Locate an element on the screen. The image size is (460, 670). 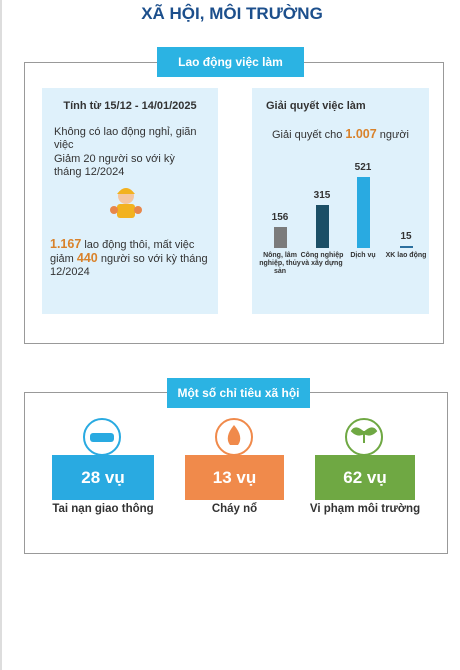
text: giảm is located at coordinates (62, 259).